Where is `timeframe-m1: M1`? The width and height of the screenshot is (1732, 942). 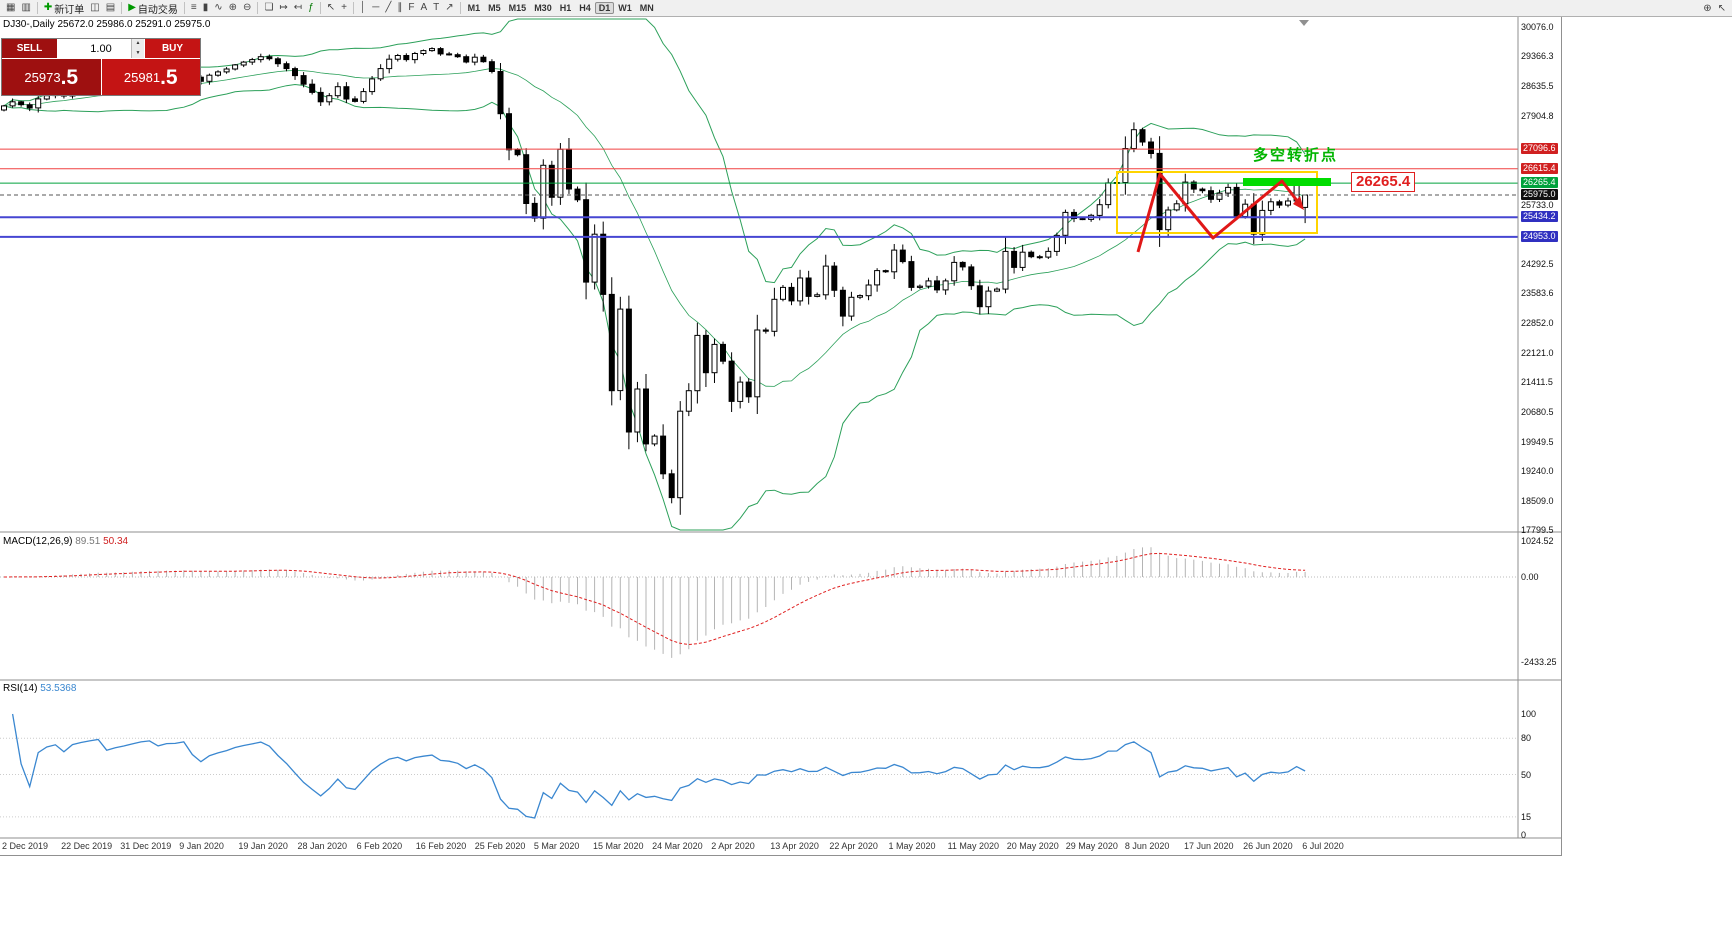 timeframe-m1: M1 is located at coordinates (474, 8).